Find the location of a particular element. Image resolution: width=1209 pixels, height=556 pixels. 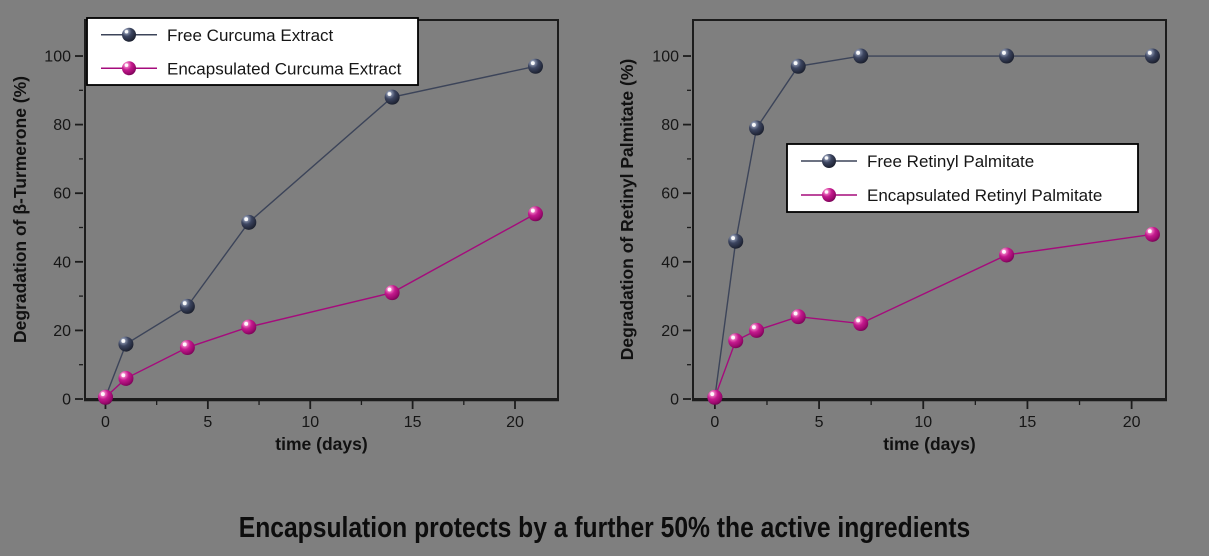

legend-entry: Encapsulated Retinyl Palmitate is located at coordinates (951, 195).